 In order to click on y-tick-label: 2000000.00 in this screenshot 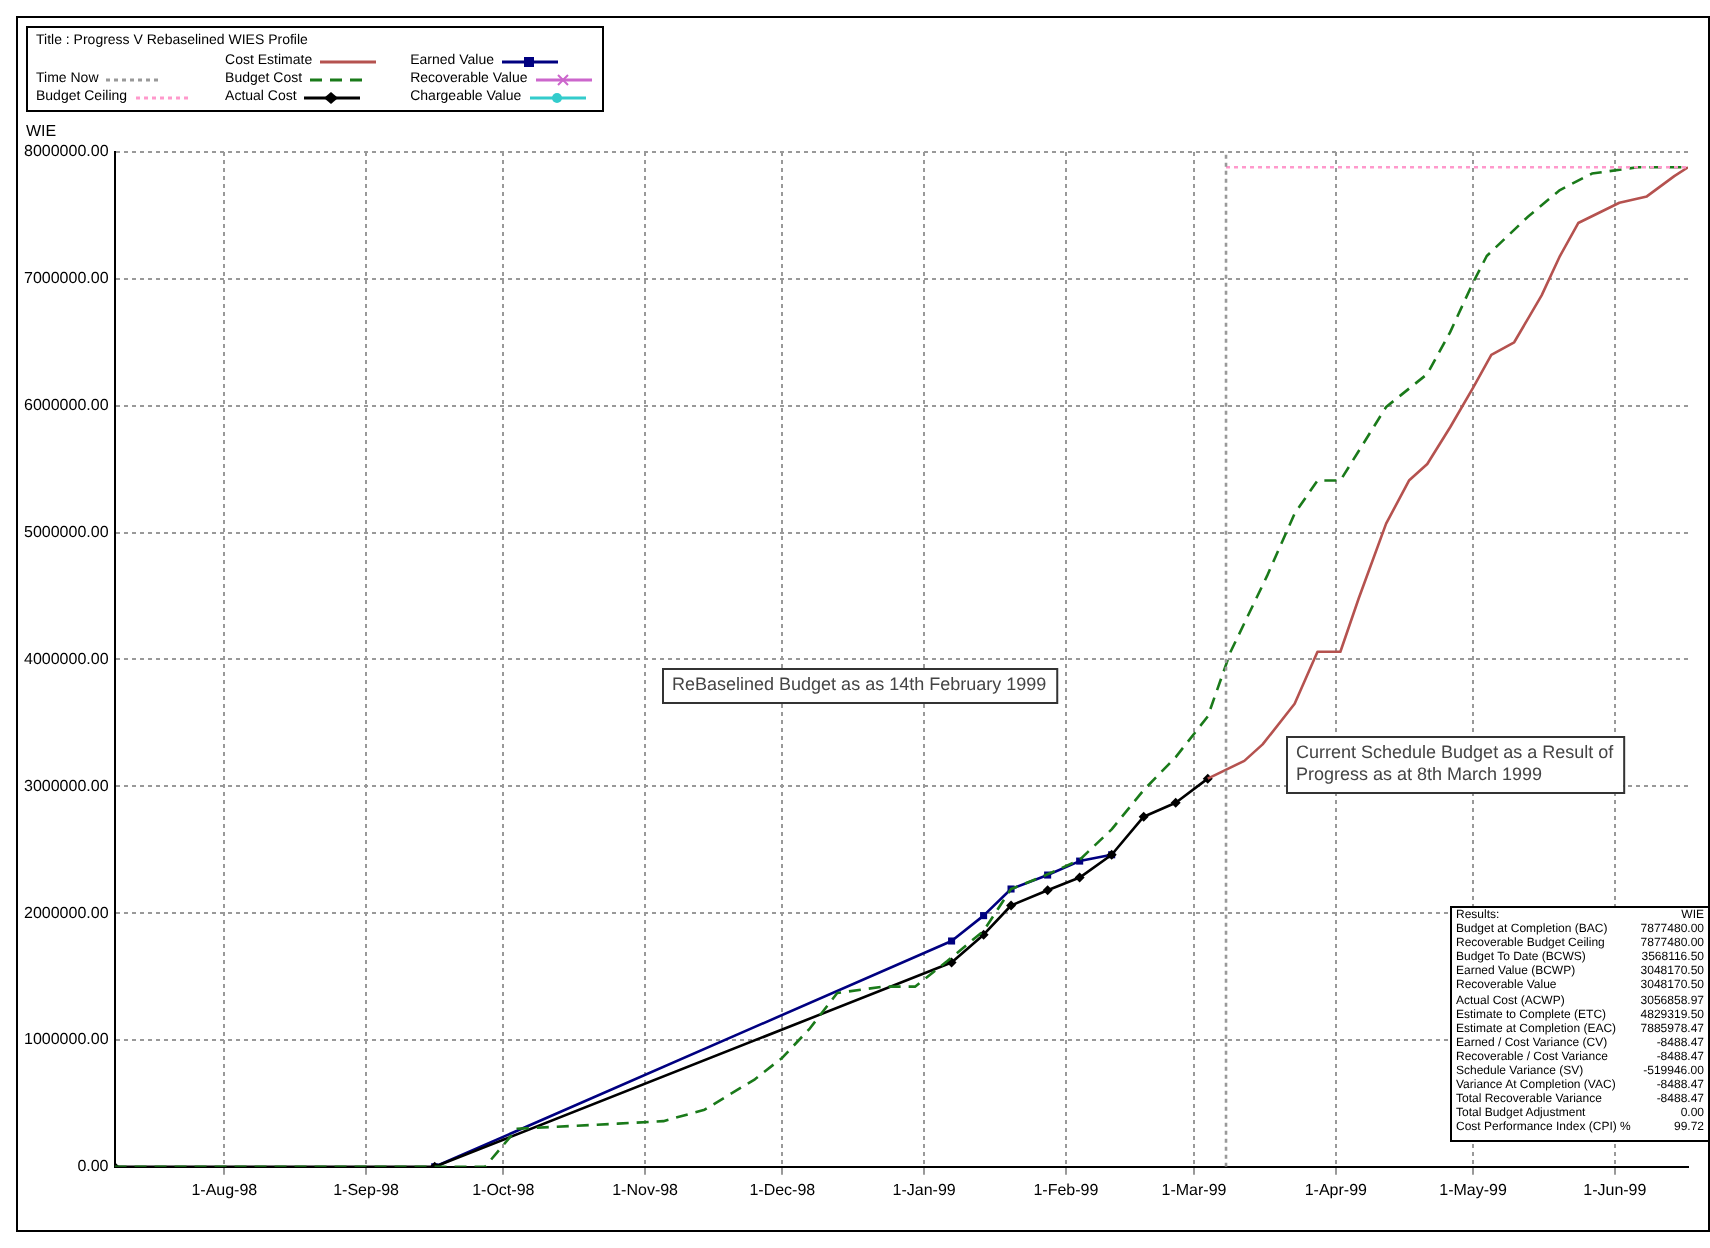, I will do `click(67, 912)`.